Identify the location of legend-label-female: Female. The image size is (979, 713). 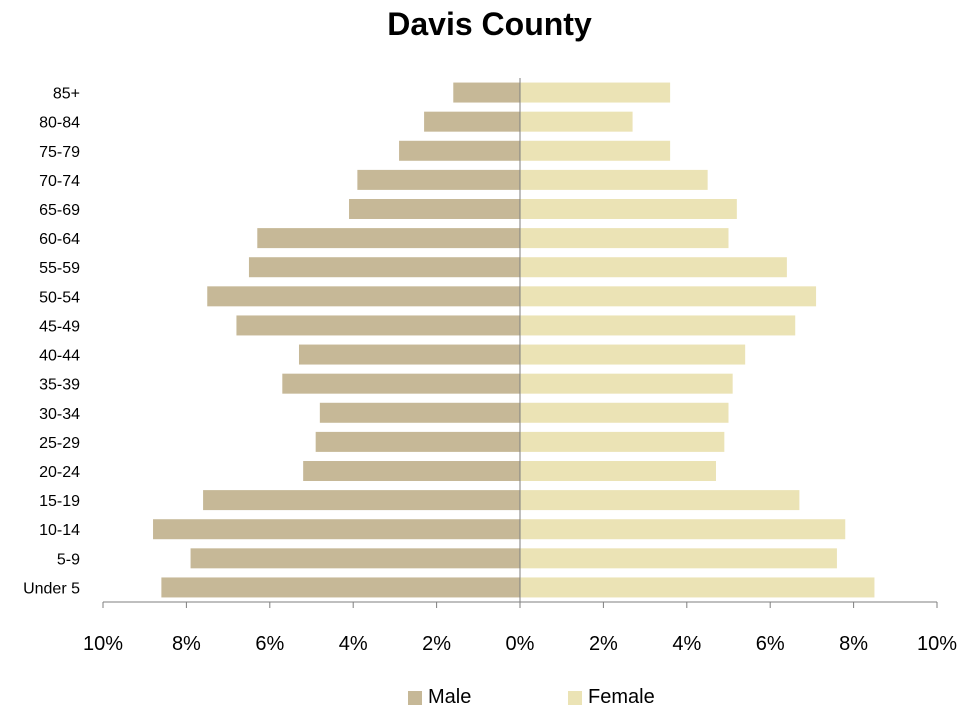
(621, 697).